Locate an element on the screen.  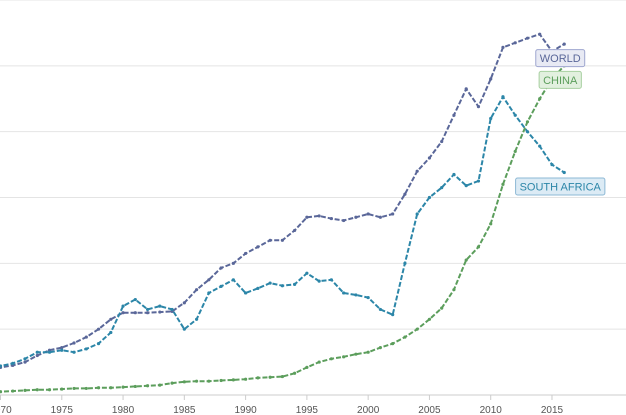
x-tick-label: 2000 is located at coordinates (368, 410).